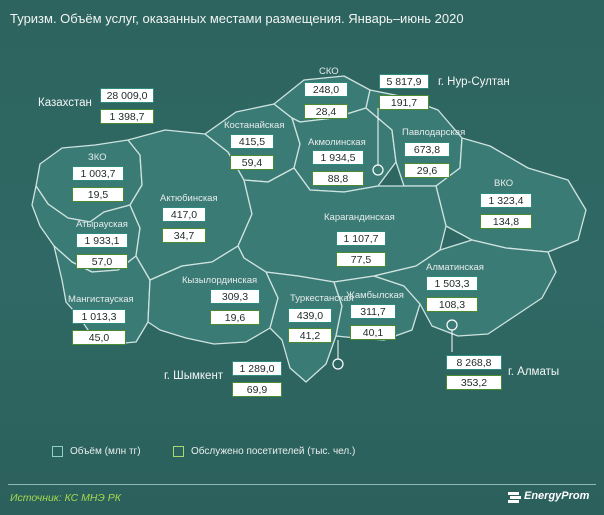 The image size is (604, 515). Describe the element at coordinates (504, 183) in the screenshot. I see `region-label-vko: ВКО` at that location.